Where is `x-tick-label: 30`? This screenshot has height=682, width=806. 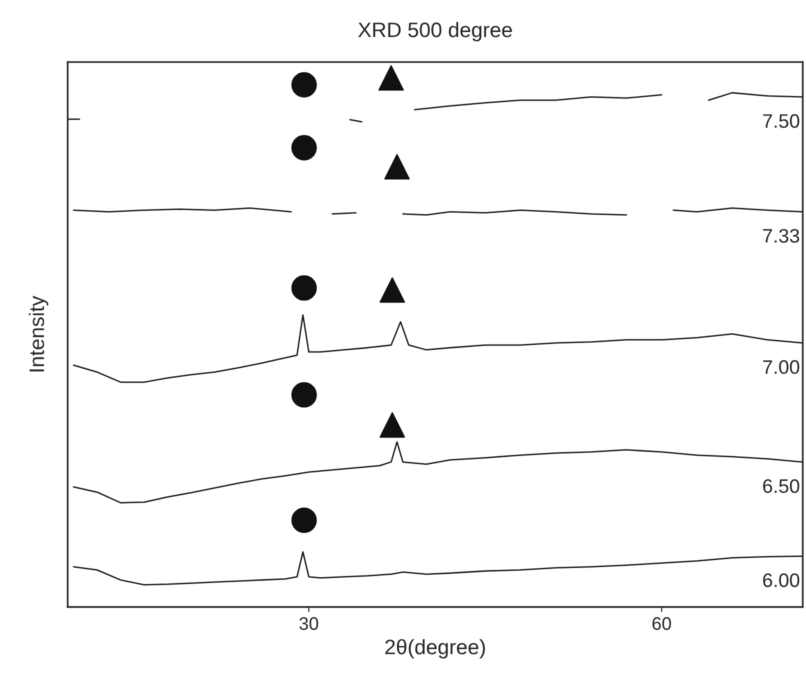 x-tick-label: 30 is located at coordinates (308, 623).